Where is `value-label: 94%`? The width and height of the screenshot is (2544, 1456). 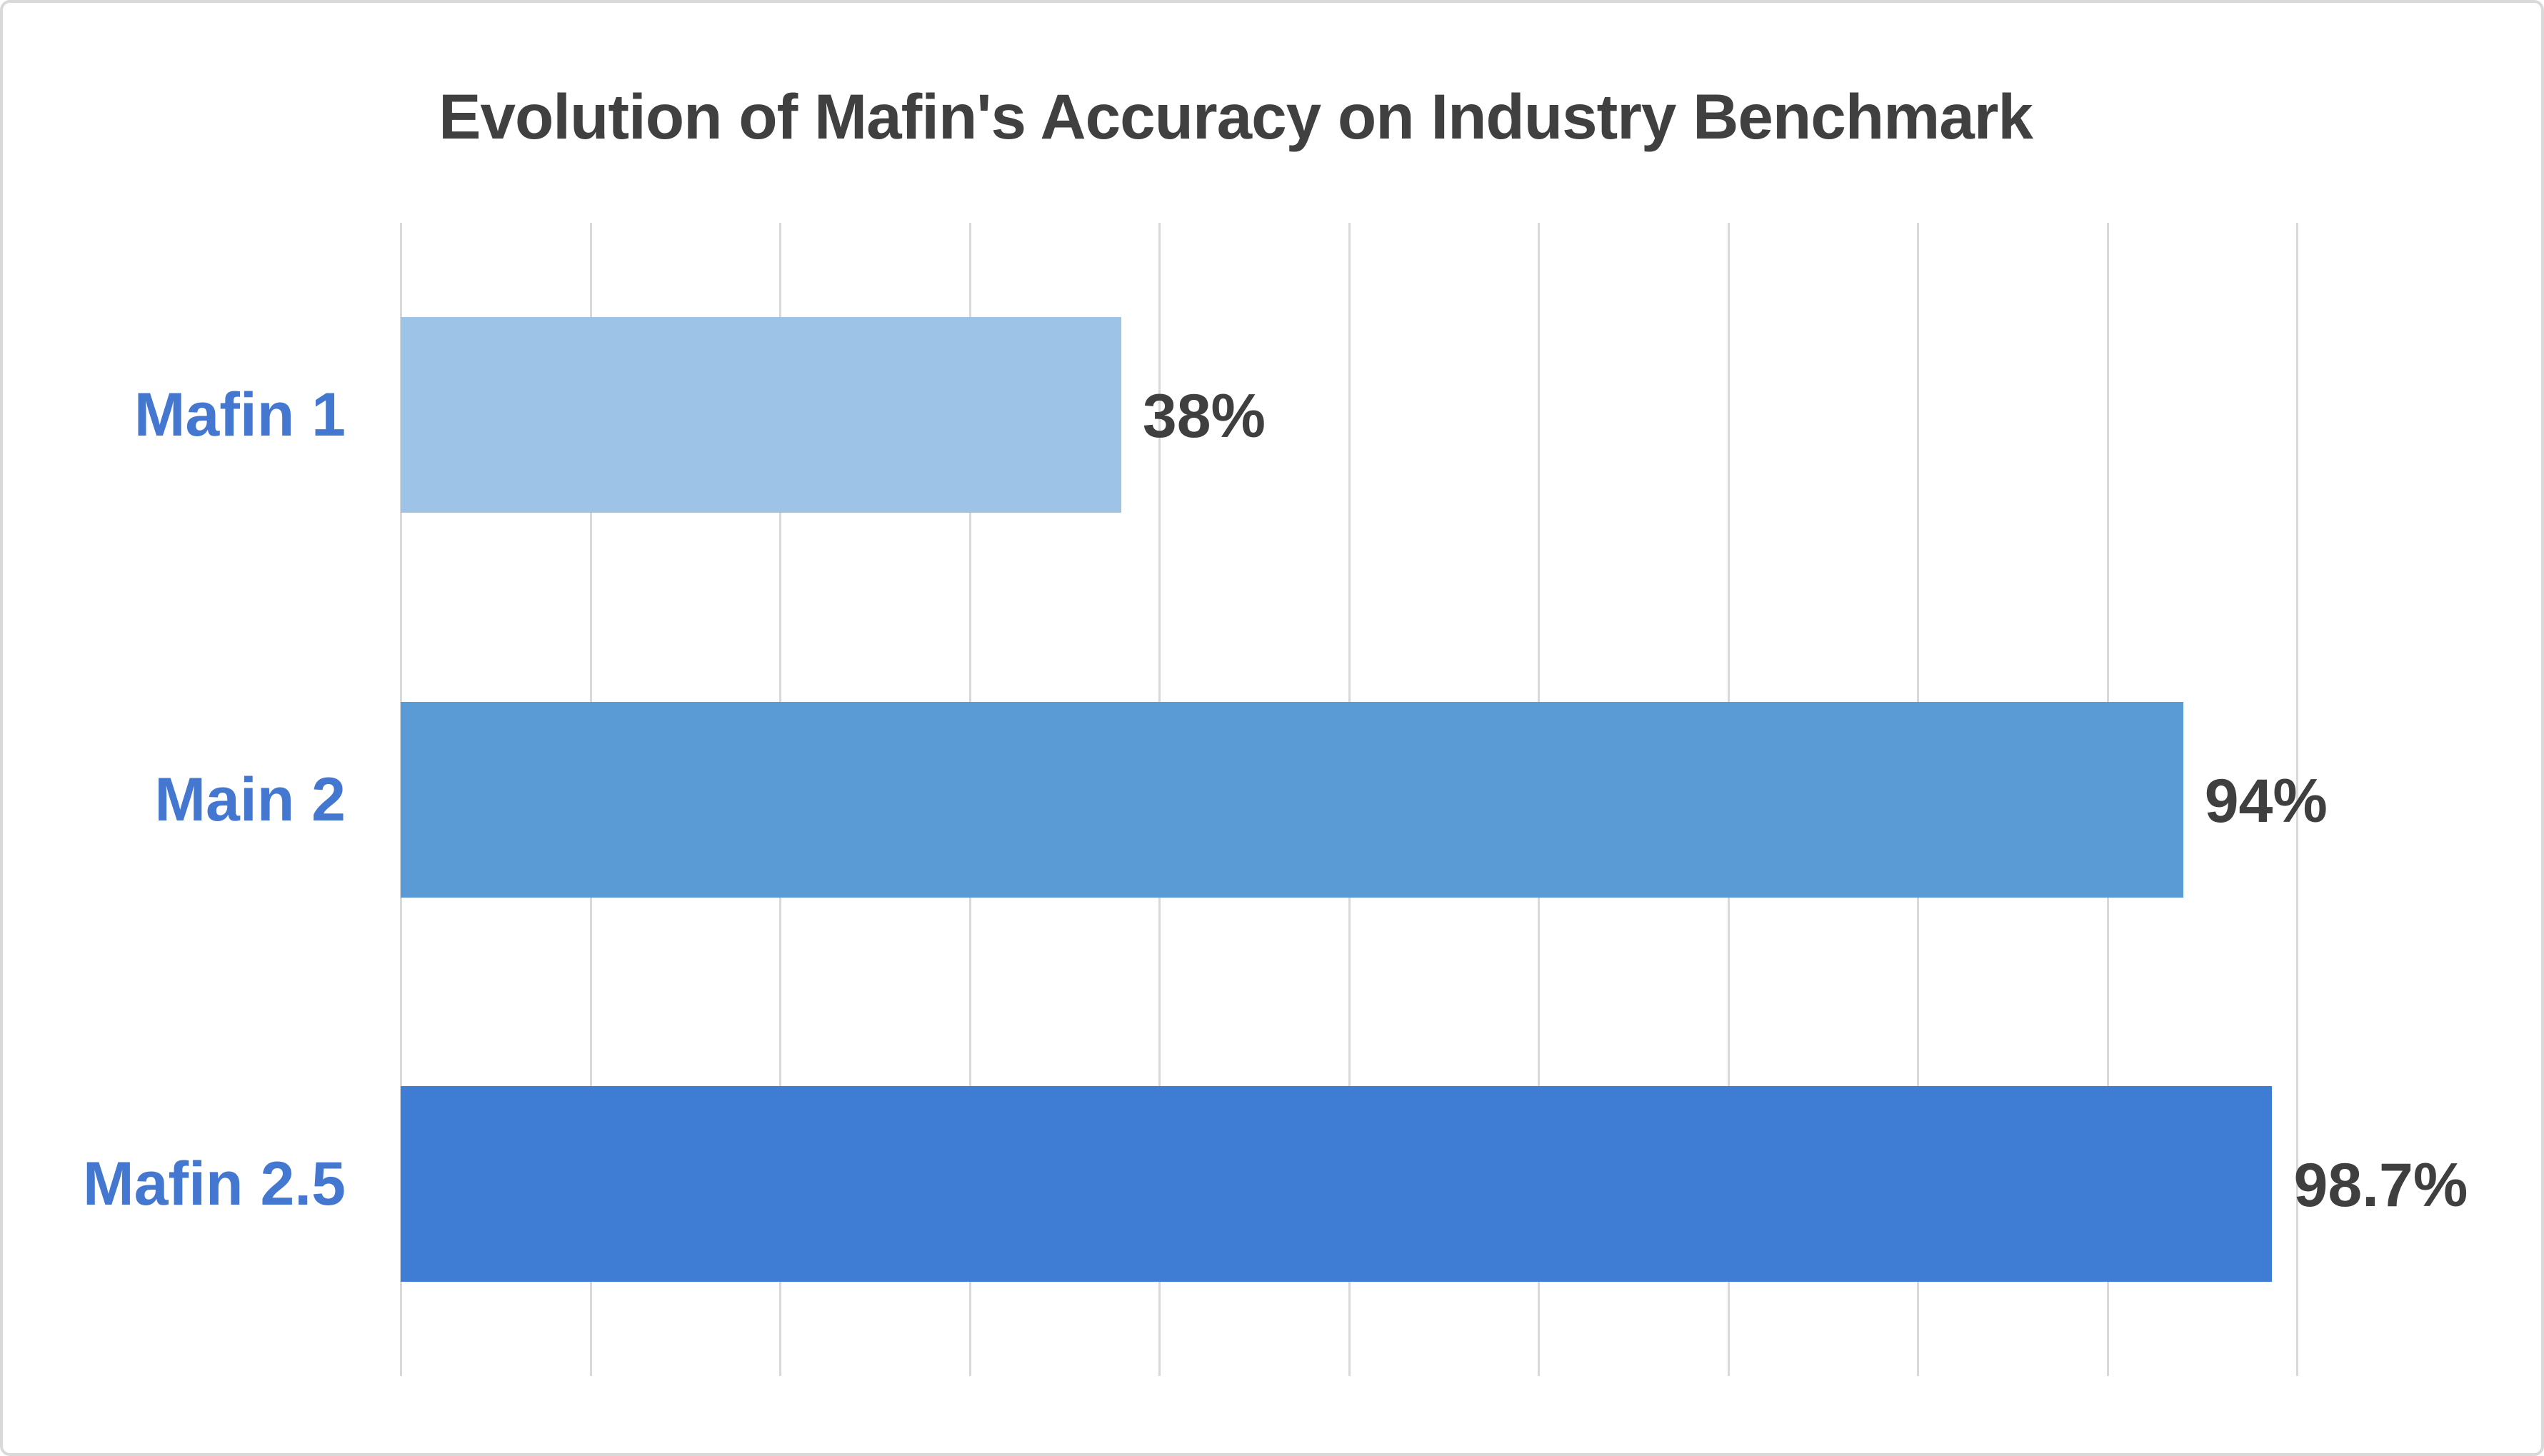 value-label: 94% is located at coordinates (2266, 800).